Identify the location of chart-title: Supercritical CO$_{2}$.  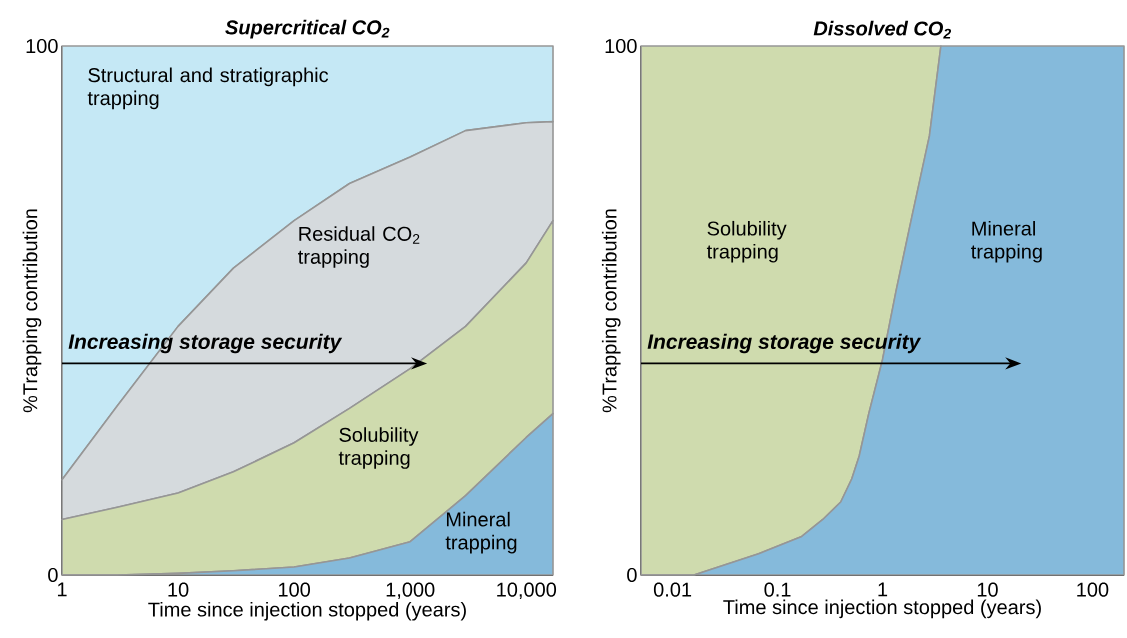
(307, 29).